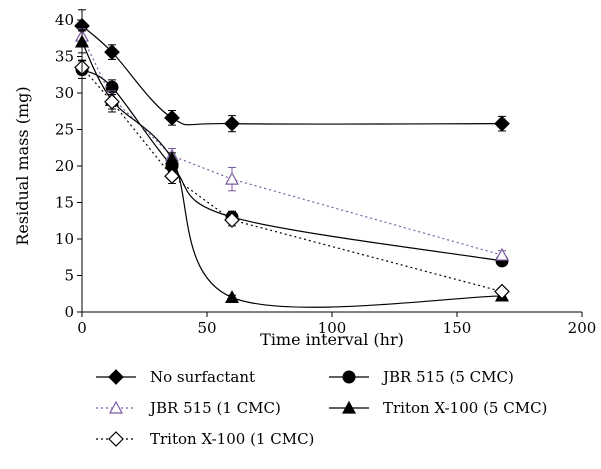 Image resolution: width=601 pixels, height=469 pixels. I want to click on y-tick-label: 0, so click(69, 312).